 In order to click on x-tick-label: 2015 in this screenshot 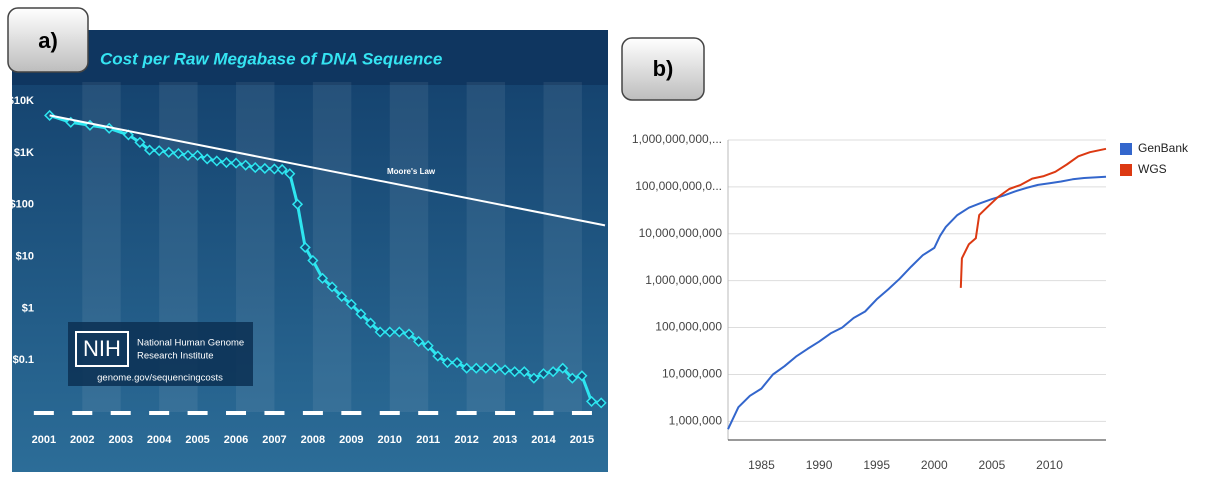, I will do `click(582, 440)`.